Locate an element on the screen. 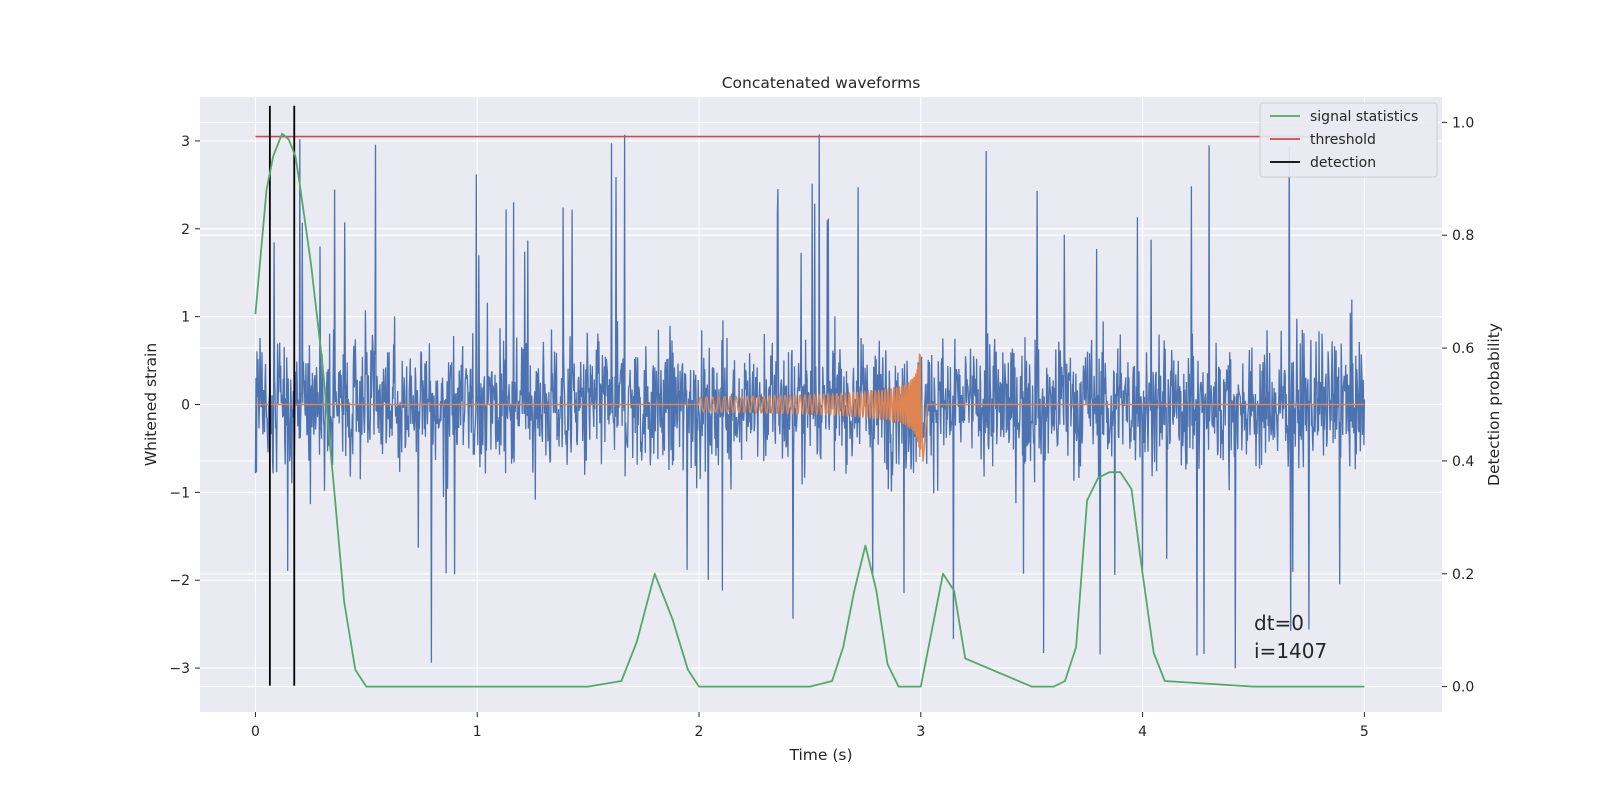  y-axis-label-right: Detection probability is located at coordinates (1494, 404).